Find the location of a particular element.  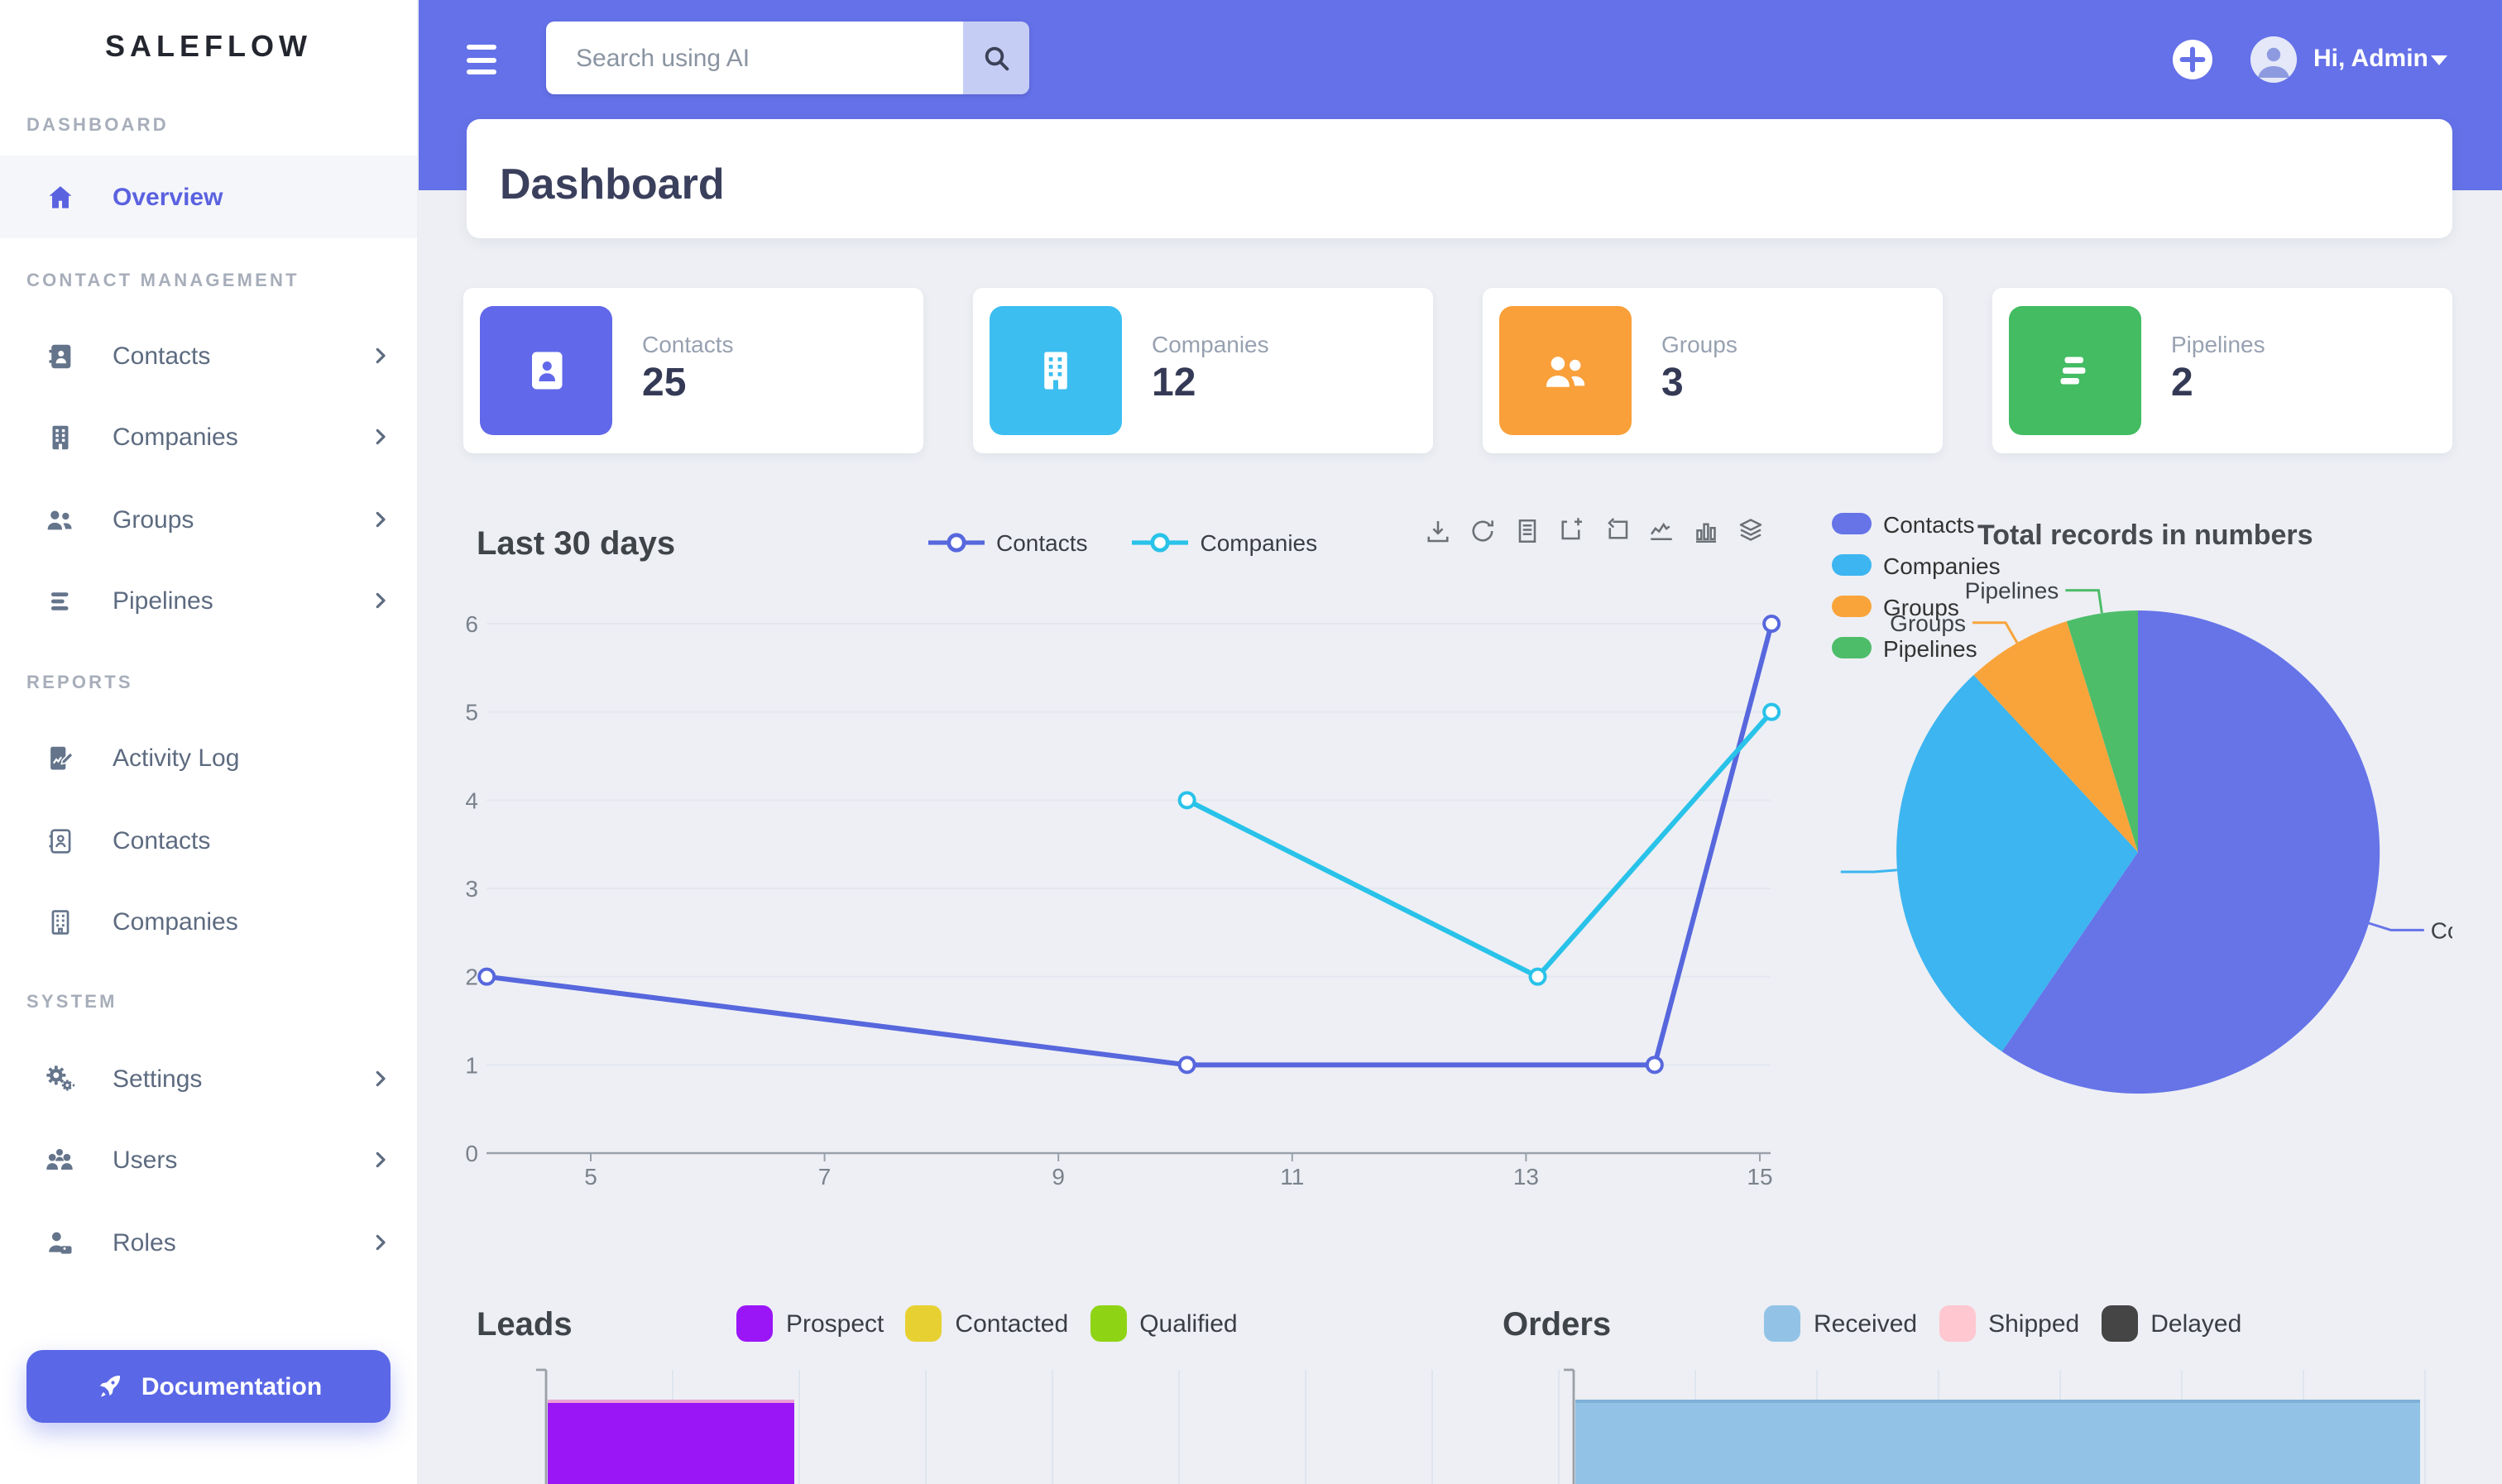

zoom-reset-icon is located at coordinates (1617, 531).